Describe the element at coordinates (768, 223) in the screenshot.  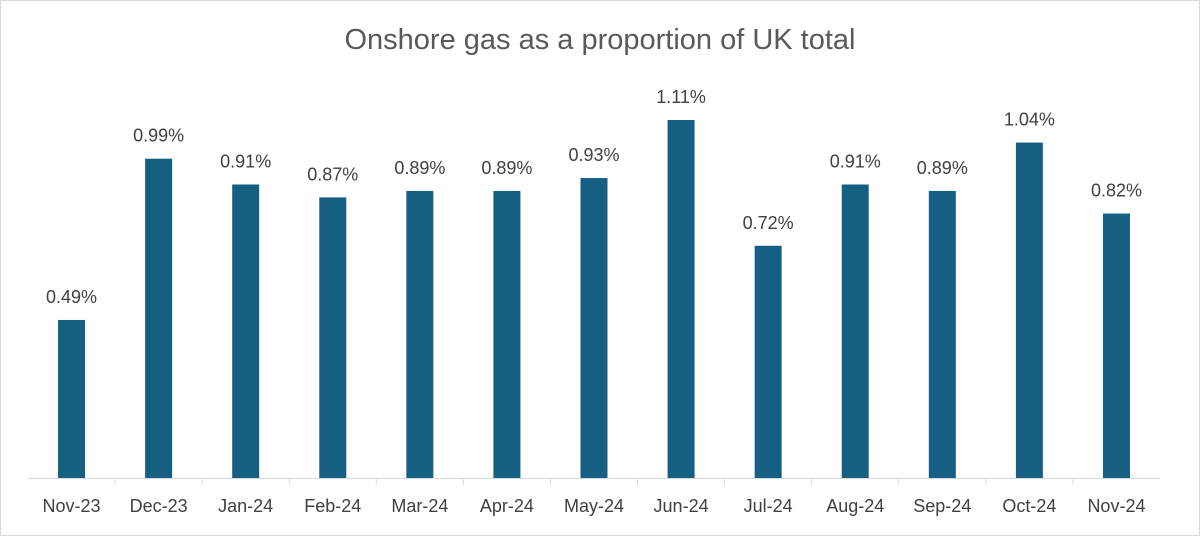
I see `data-label-jul-24: 0.72%` at that location.